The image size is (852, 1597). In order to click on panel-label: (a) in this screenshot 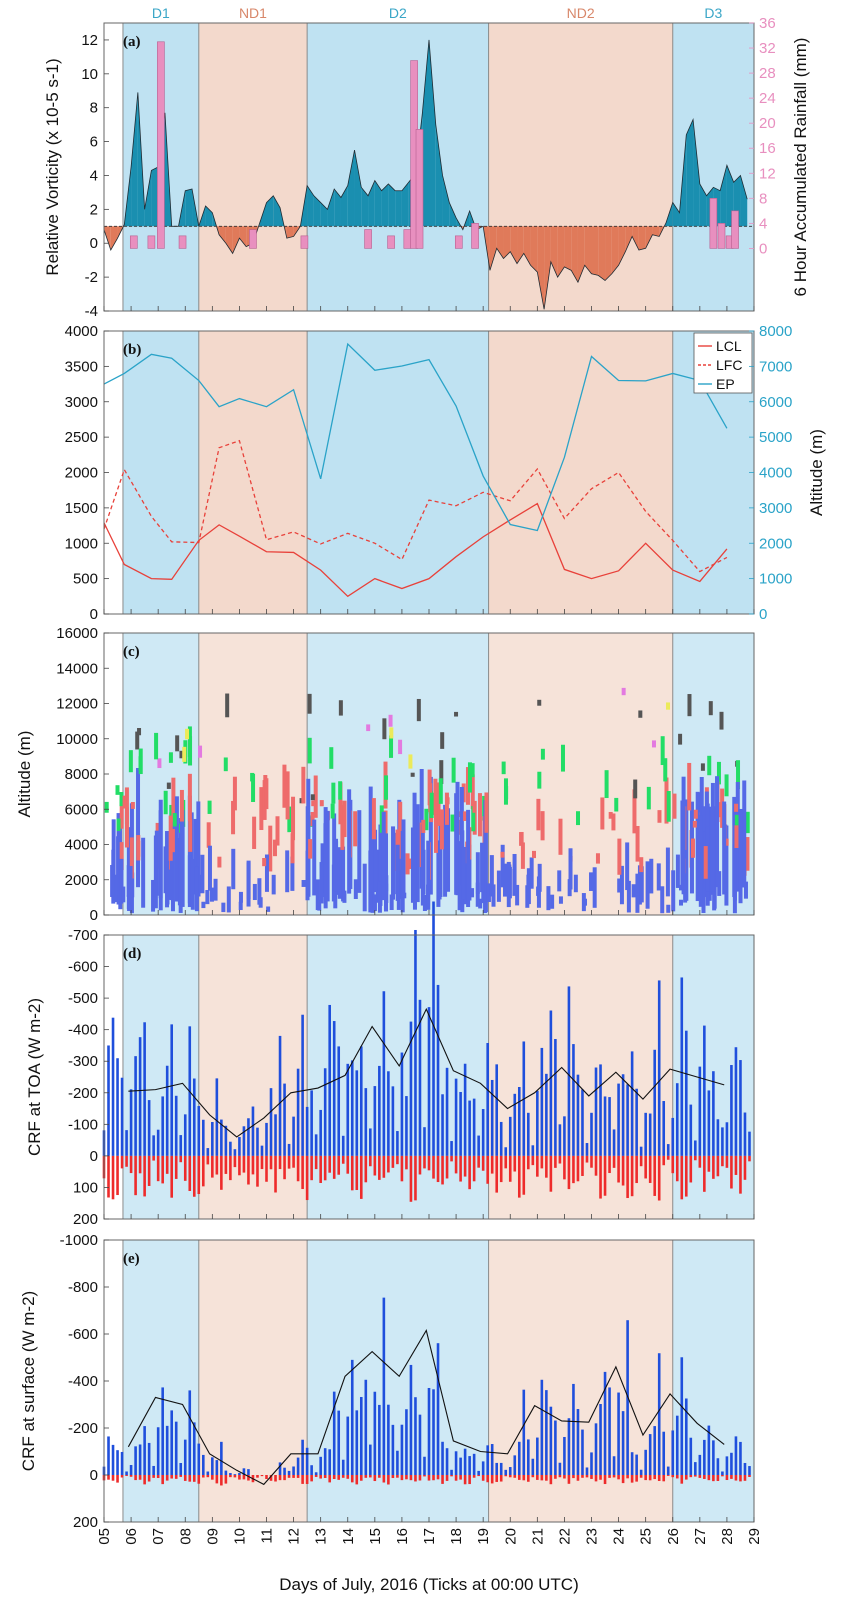, I will do `click(132, 42)`.